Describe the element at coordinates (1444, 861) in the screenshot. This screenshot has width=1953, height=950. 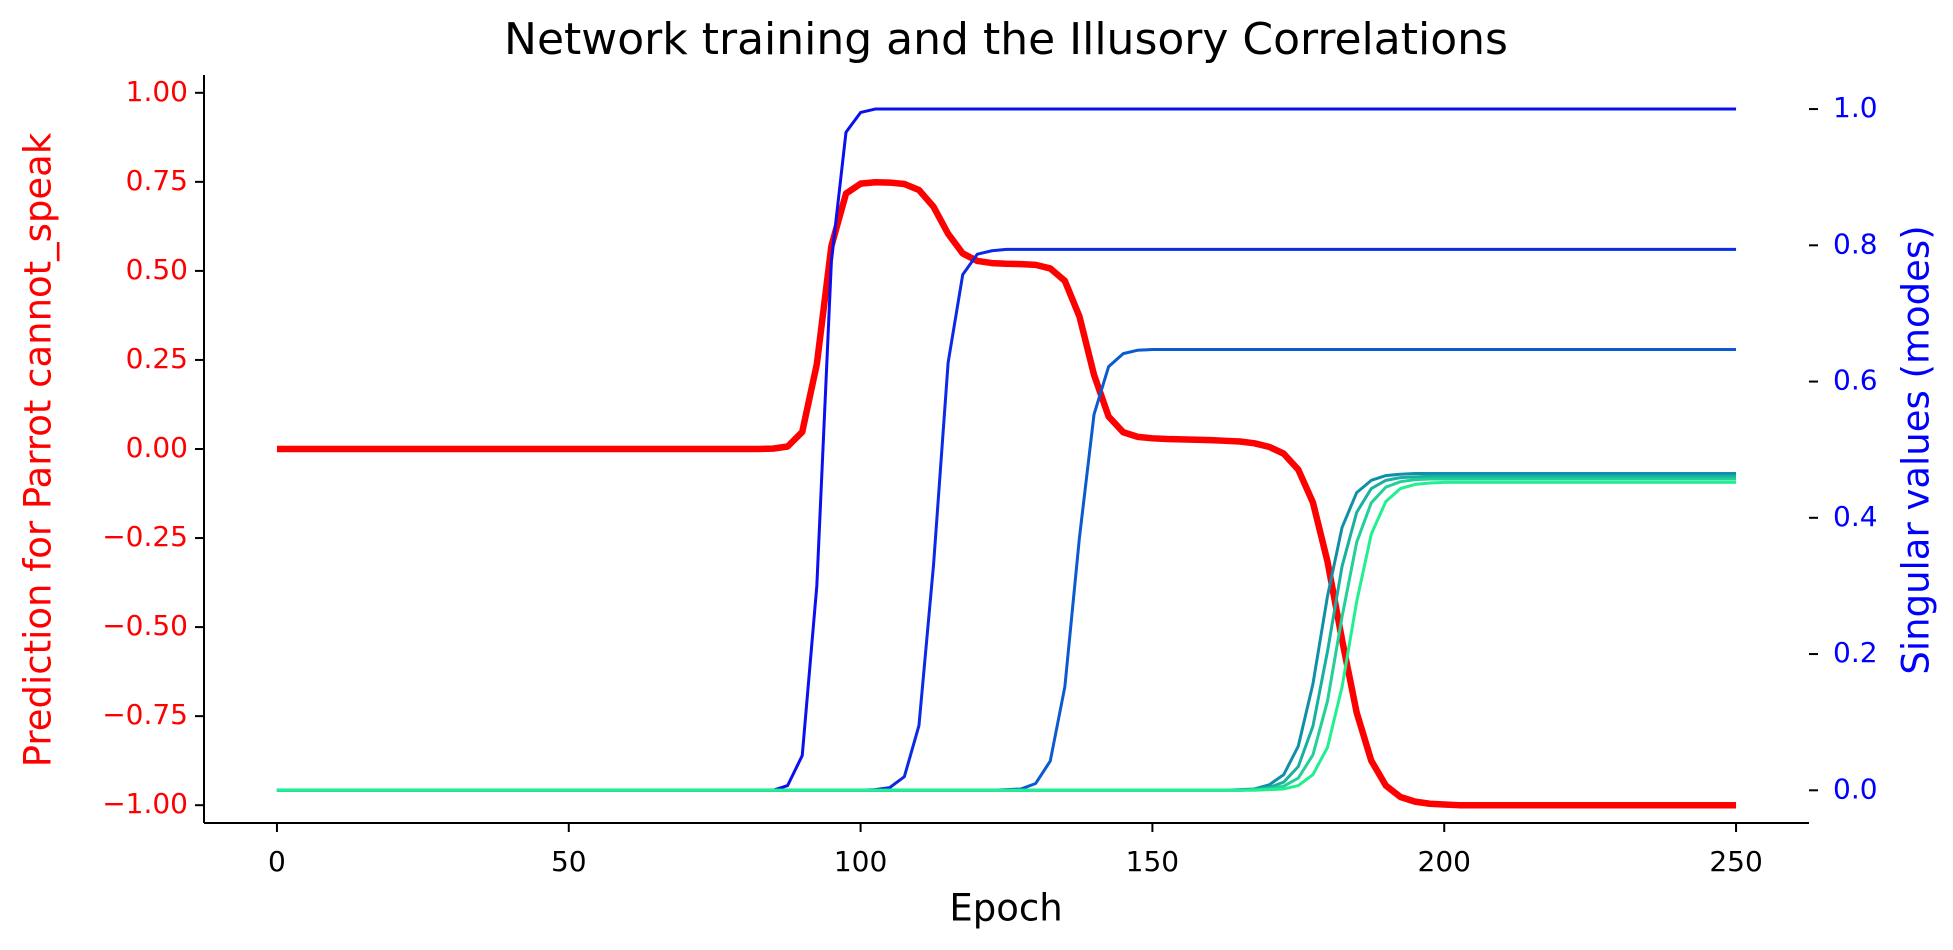
I see `x-tick-label: 200` at that location.